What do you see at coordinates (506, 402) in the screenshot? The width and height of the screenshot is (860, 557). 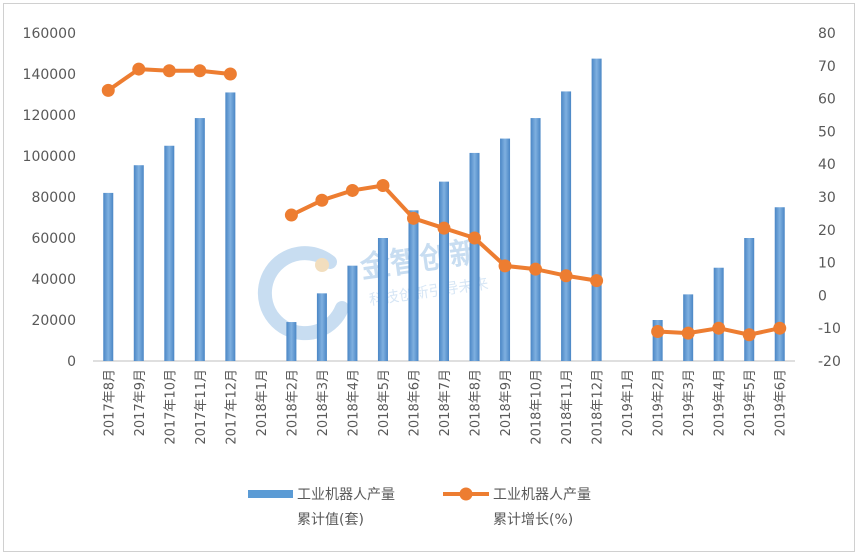 I see `x-category-label: 2018年9月` at bounding box center [506, 402].